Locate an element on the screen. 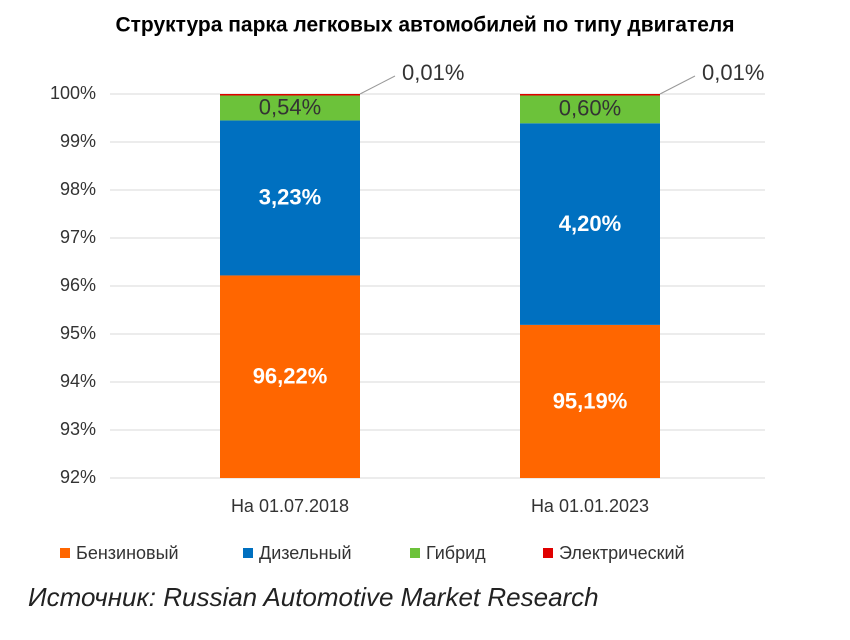 The image size is (850, 640). legend-label: Дизельный is located at coordinates (305, 553).